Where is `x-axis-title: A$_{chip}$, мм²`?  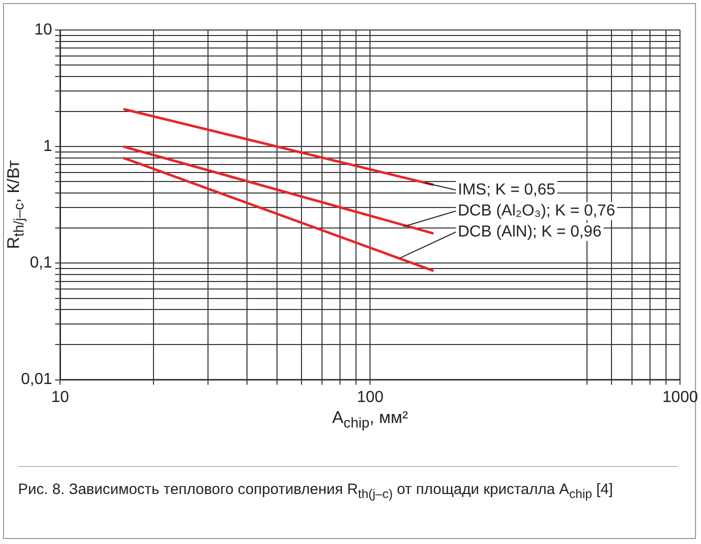 x-axis-title: A$_{chip}$, мм² is located at coordinates (370, 420).